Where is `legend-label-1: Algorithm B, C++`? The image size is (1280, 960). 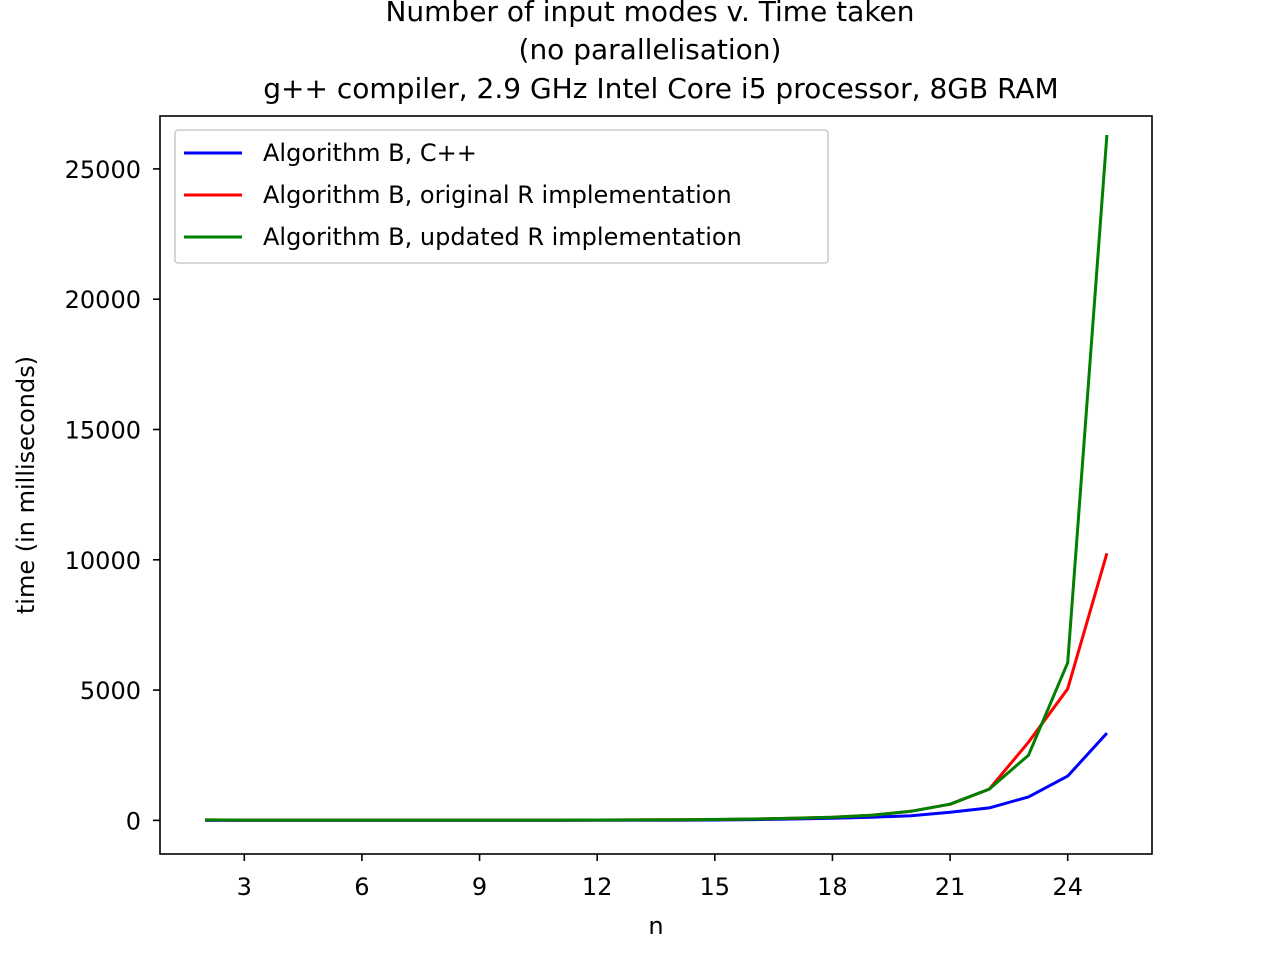
legend-label-1: Algorithm B, C++ is located at coordinates (370, 153).